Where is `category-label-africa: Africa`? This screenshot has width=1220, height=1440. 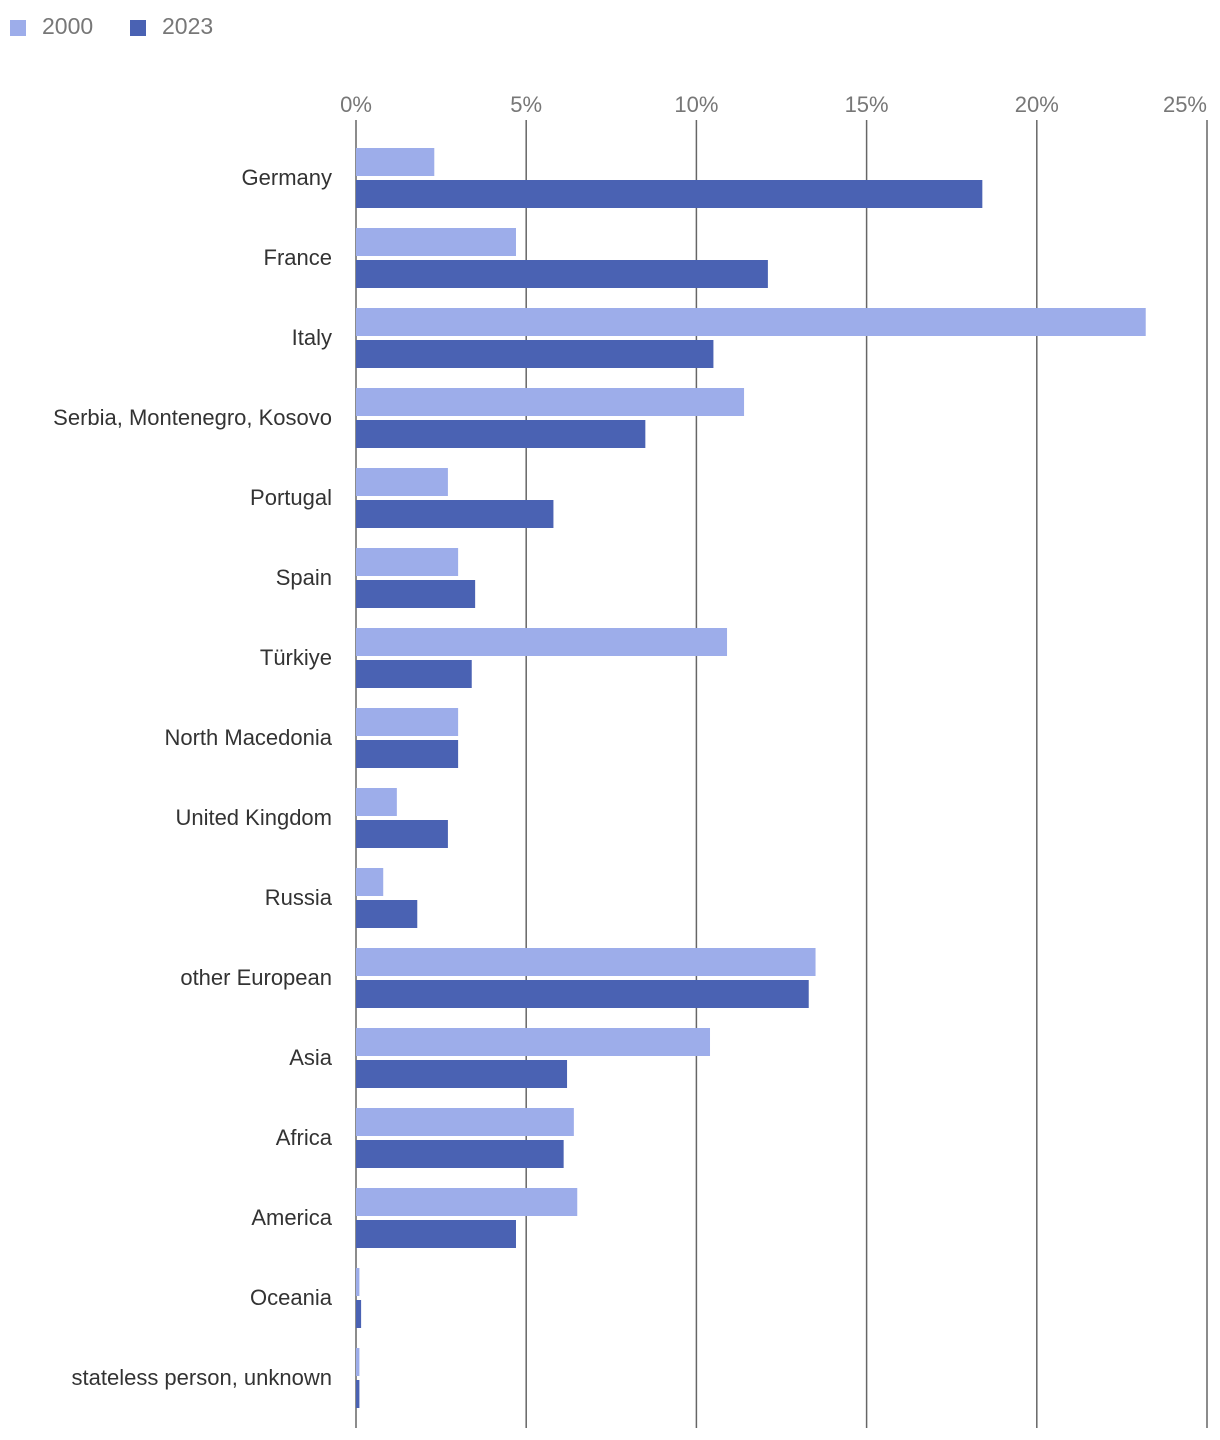 category-label-africa: Africa is located at coordinates (304, 1137).